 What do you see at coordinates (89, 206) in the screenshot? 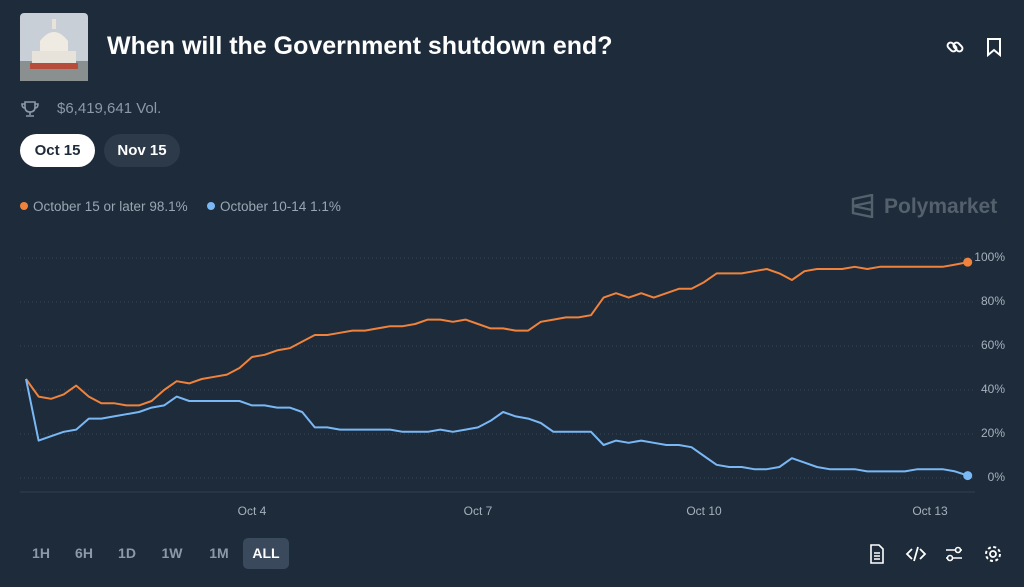
I see `legend-name: October 15 or later` at bounding box center [89, 206].